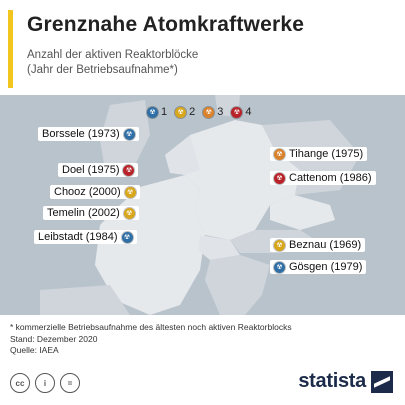 This screenshot has width=405, height=405. I want to click on attribution-icon: i, so click(45, 383).